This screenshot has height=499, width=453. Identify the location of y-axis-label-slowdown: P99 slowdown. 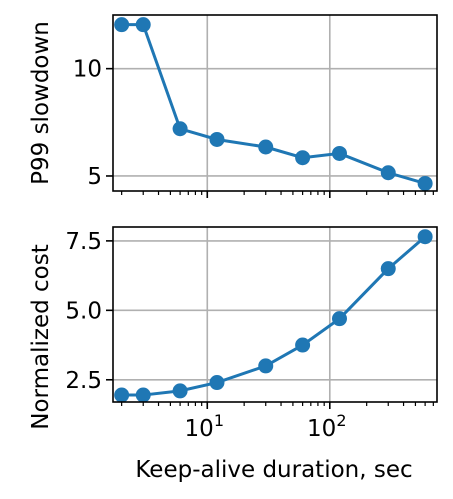
(41, 103).